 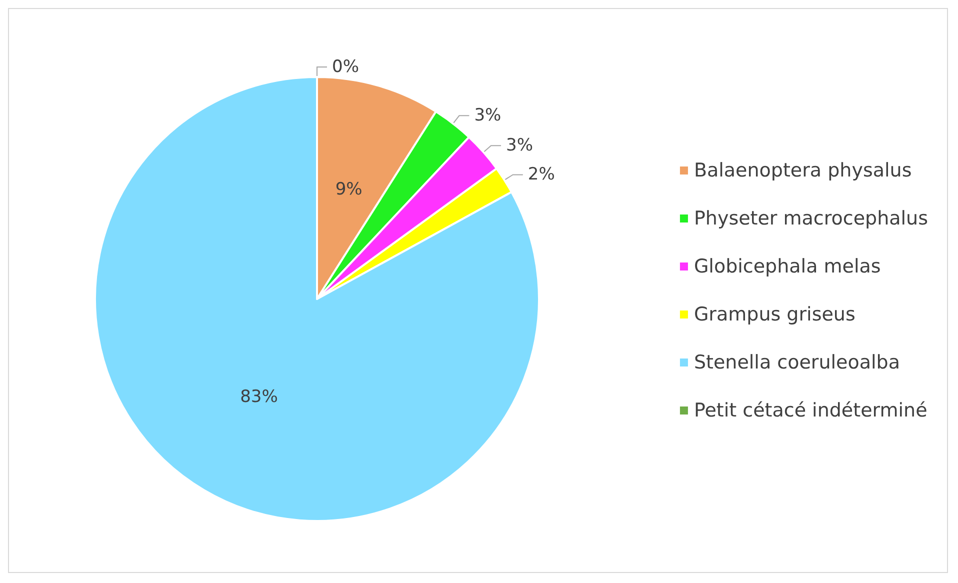 What do you see at coordinates (775, 315) in the screenshot?
I see `legend-label: Grampus griseus` at bounding box center [775, 315].